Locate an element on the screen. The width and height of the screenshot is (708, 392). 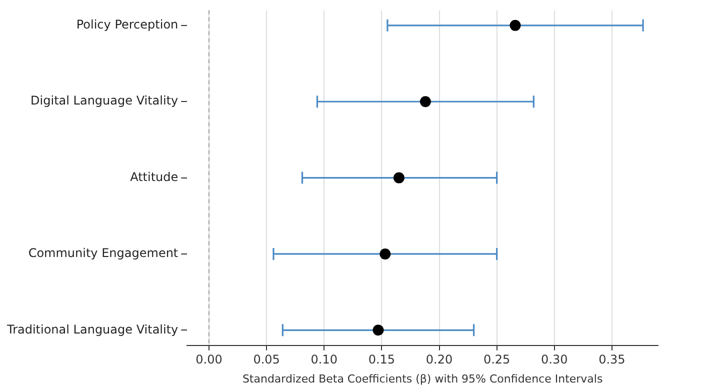
x-tick-label: 0.25 is located at coordinates (496, 359).